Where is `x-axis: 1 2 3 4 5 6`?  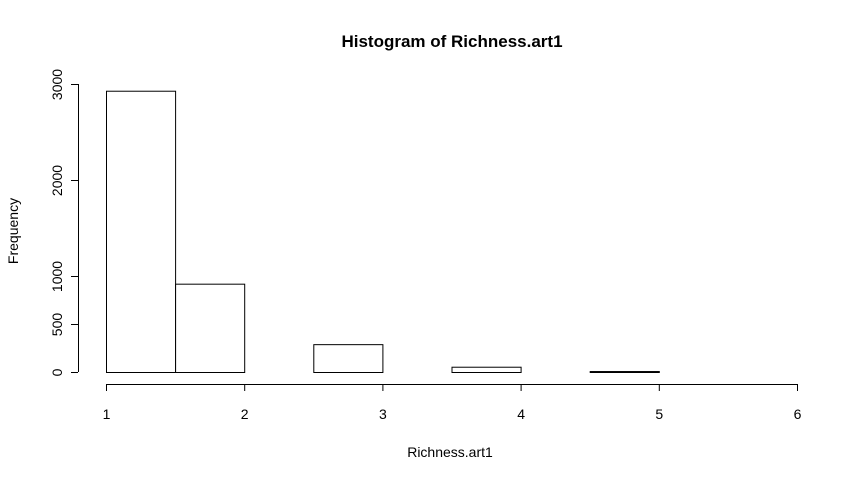
x-axis: 1 2 3 4 5 6 is located at coordinates (452, 403).